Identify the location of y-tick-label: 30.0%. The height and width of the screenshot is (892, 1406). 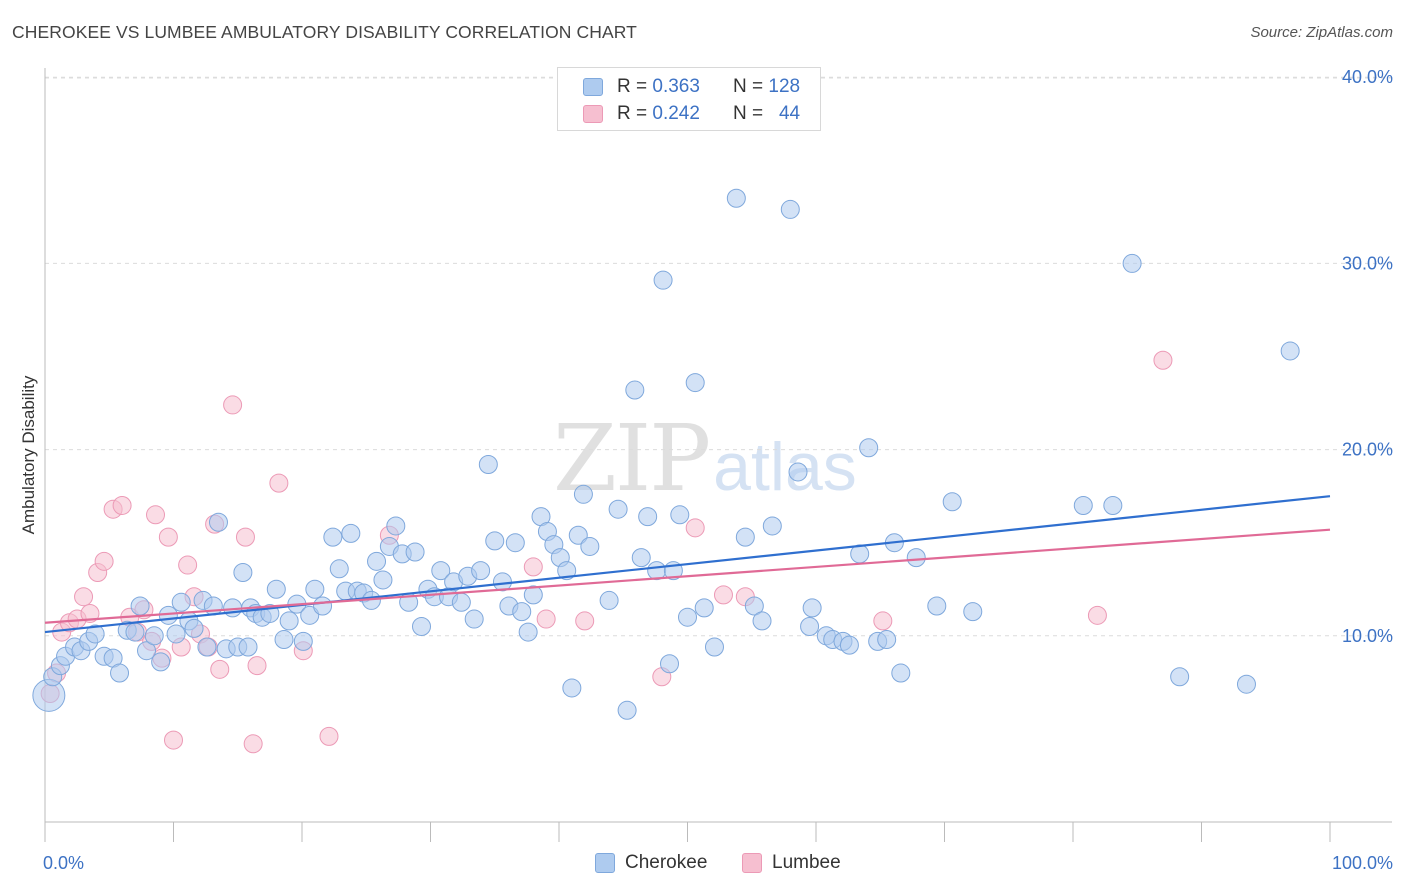
(1367, 263).